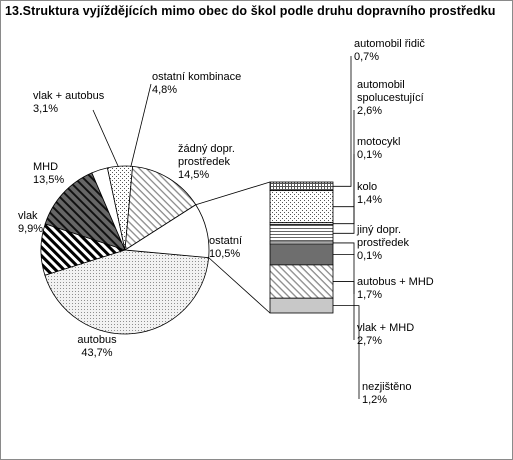  I want to click on pie-slice-mhd, so click(85, 211).